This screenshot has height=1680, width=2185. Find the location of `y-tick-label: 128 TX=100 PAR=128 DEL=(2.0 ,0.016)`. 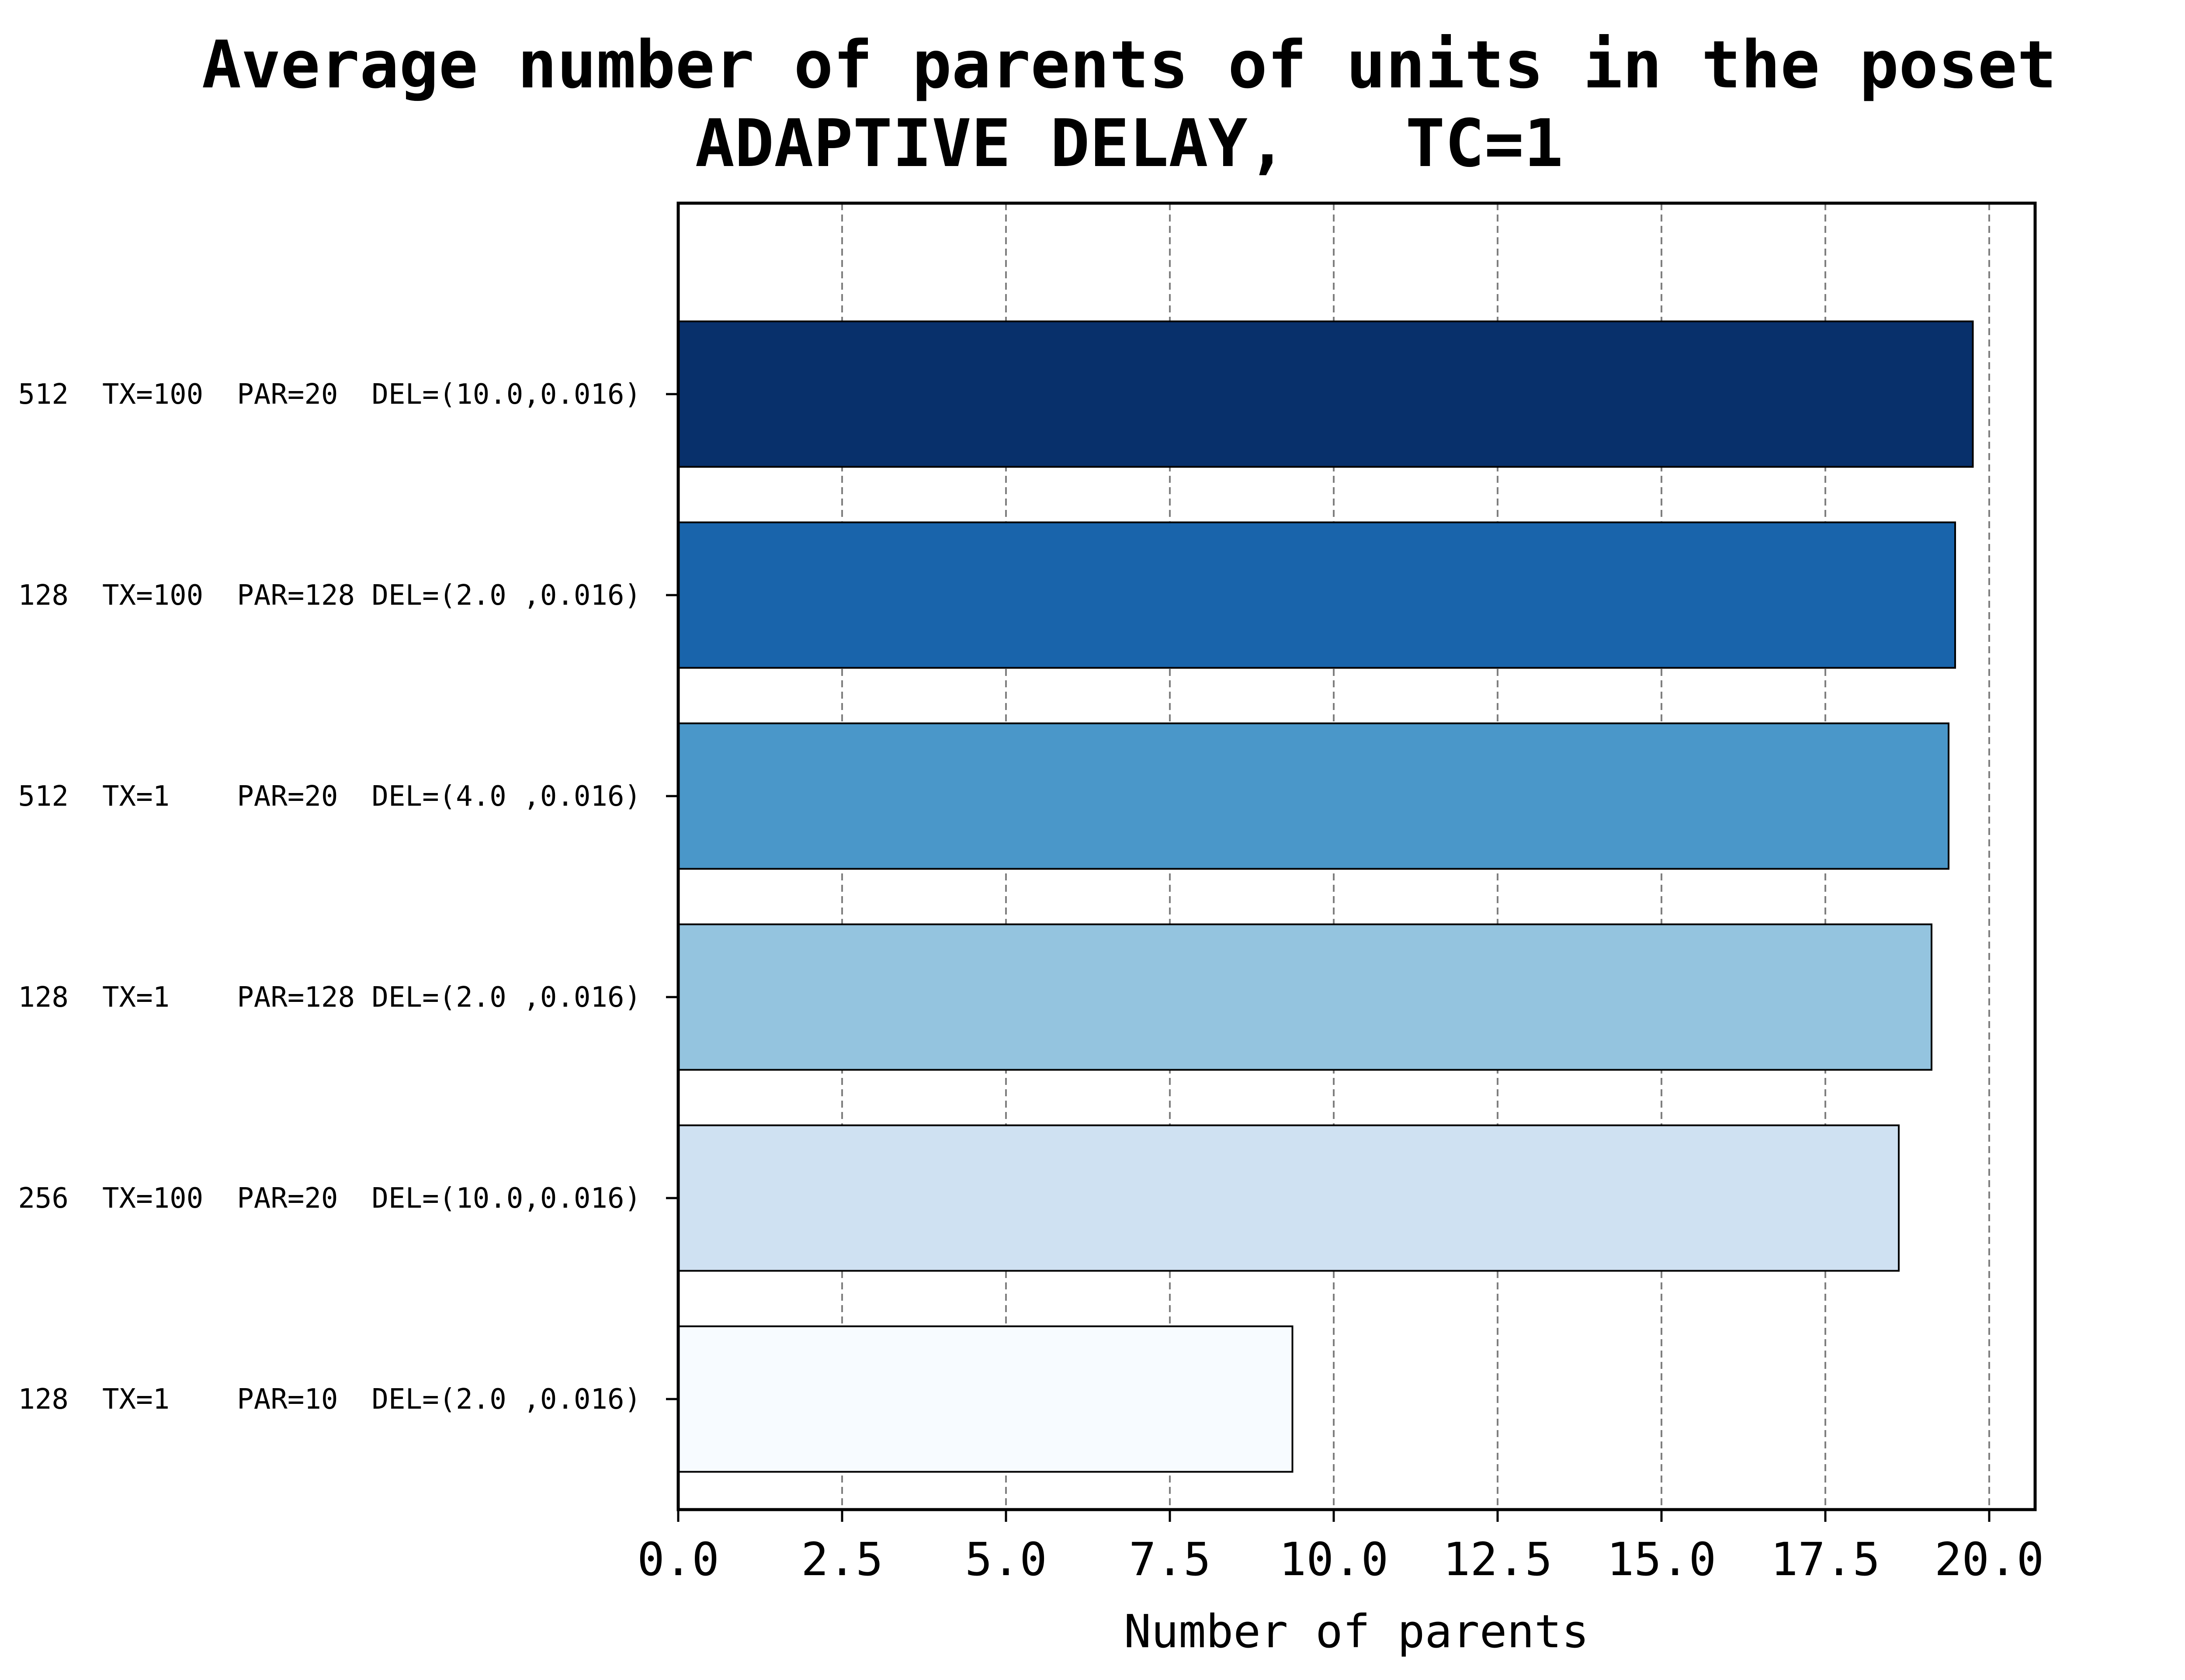

y-tick-label: 128 TX=100 PAR=128 DEL=(2.0 ,0.016) is located at coordinates (330, 596).